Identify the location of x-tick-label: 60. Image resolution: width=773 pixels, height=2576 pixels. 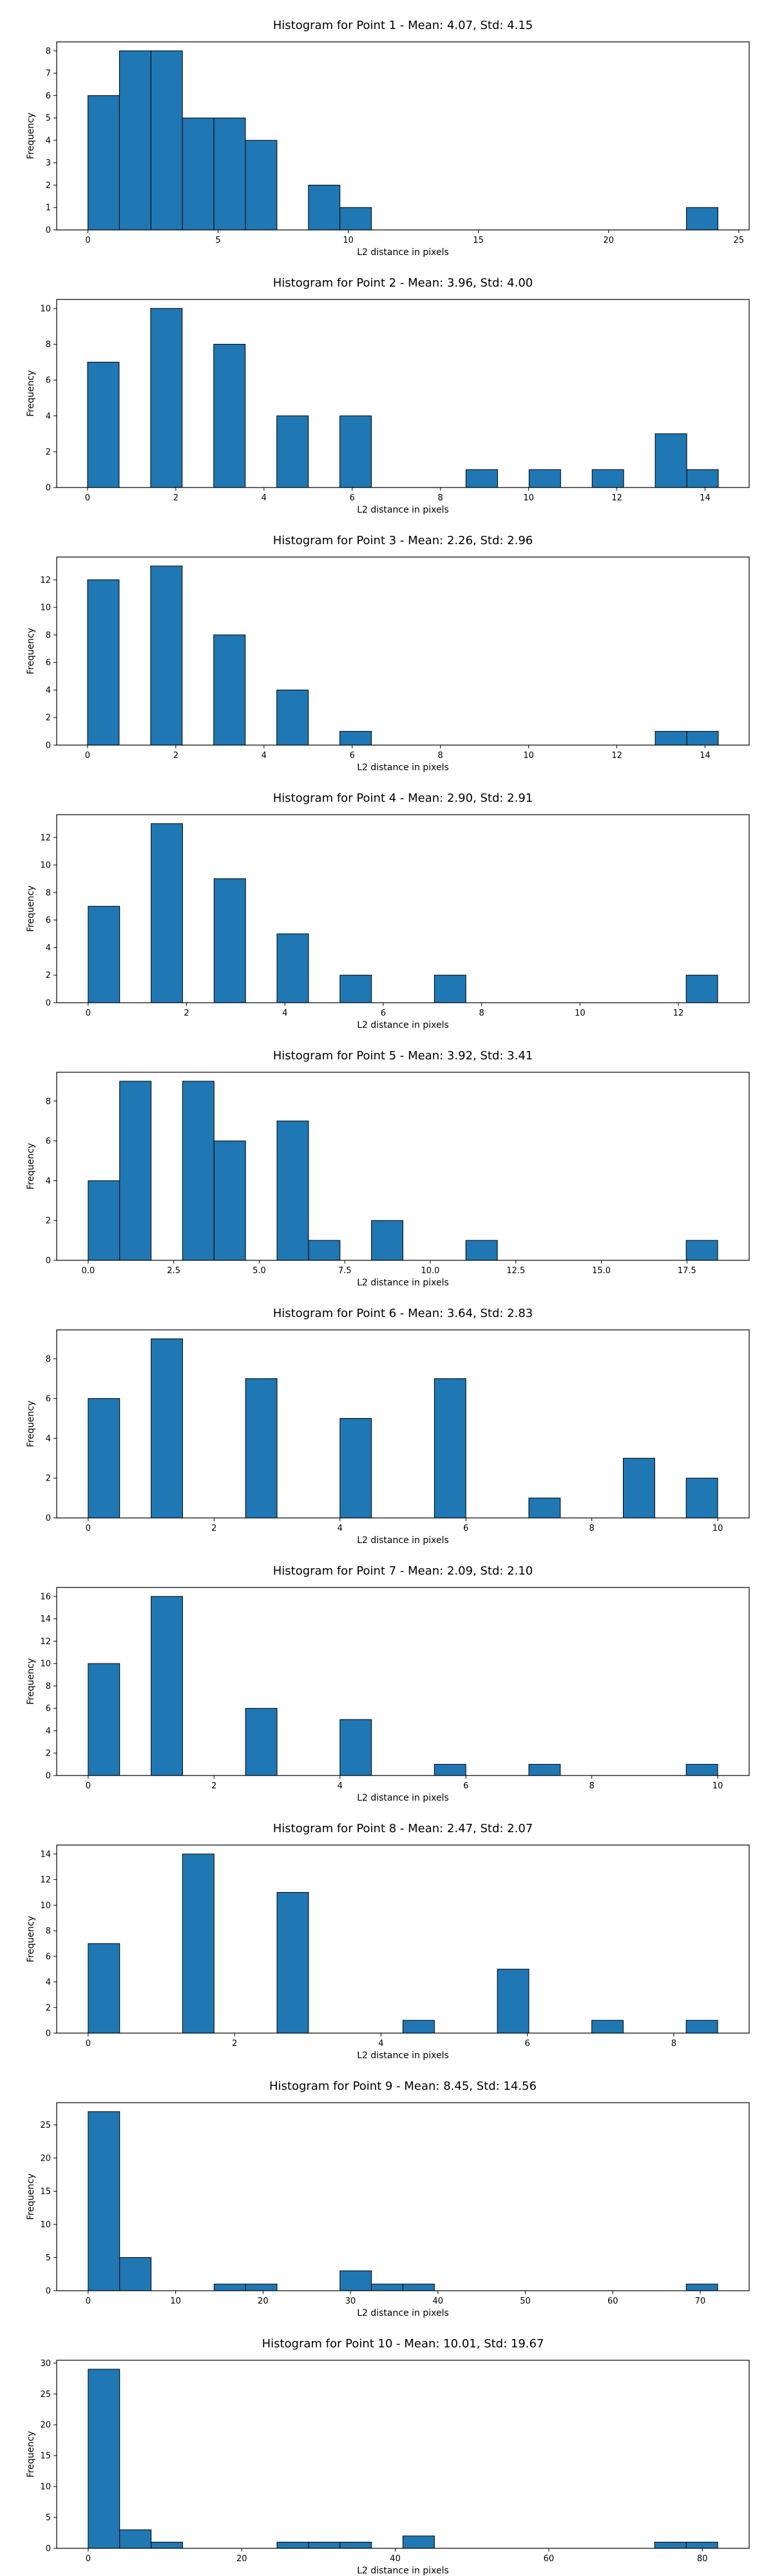
(549, 2559).